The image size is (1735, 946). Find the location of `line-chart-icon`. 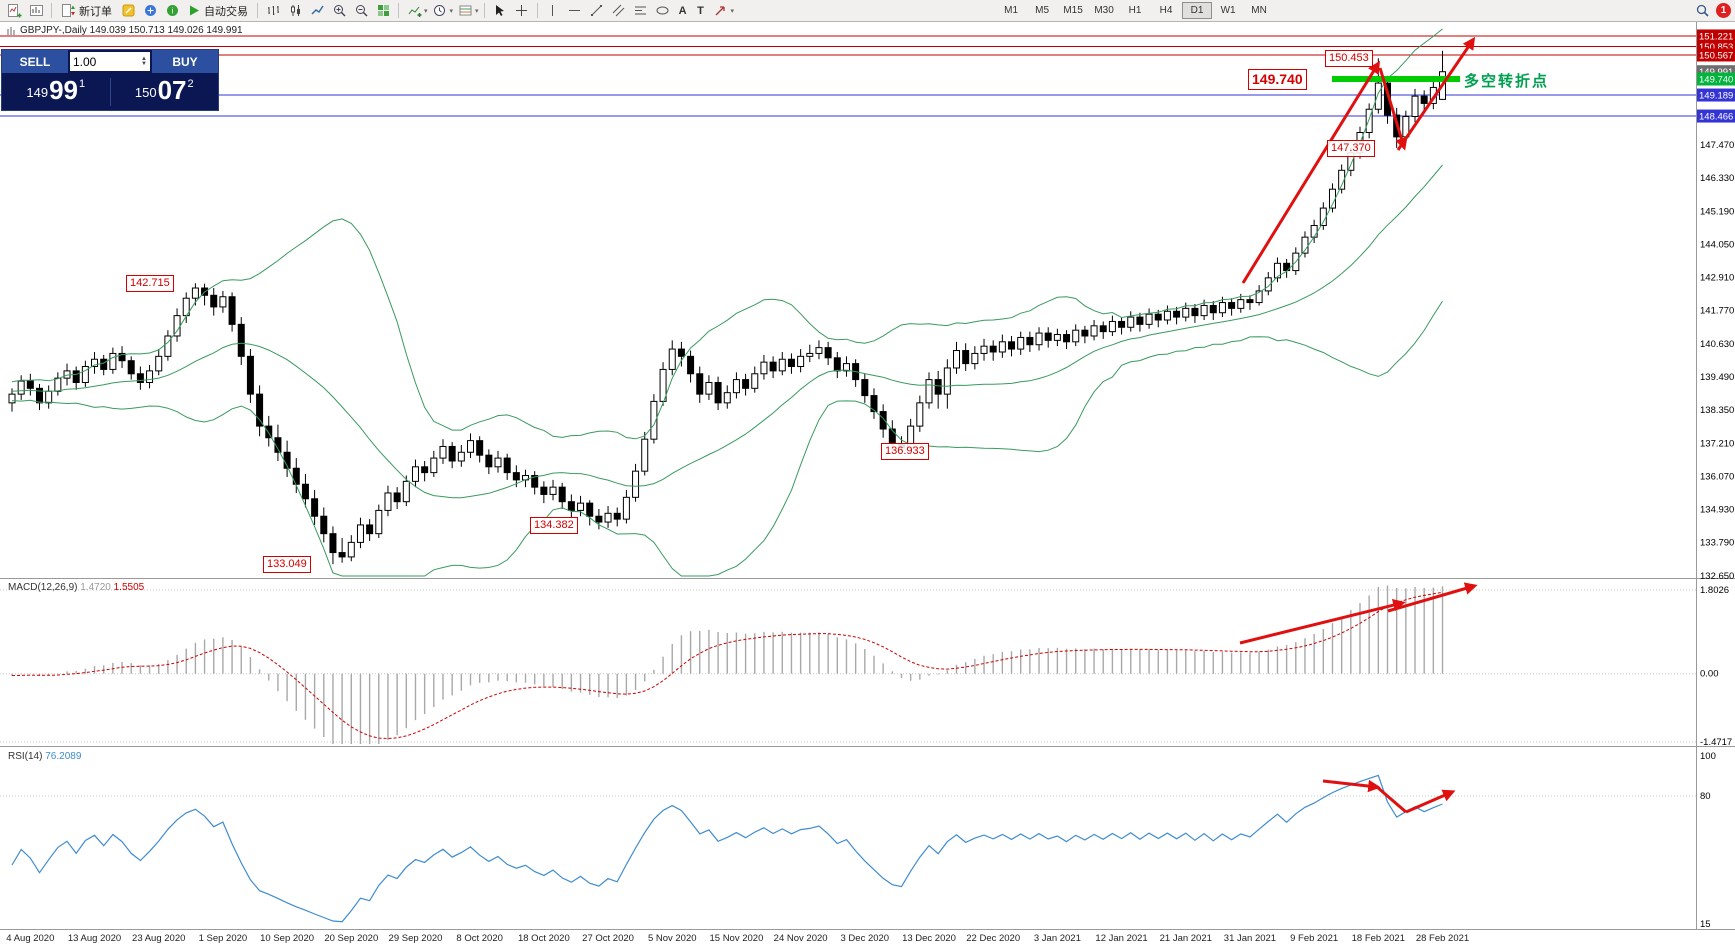

line-chart-icon is located at coordinates (317, 11).